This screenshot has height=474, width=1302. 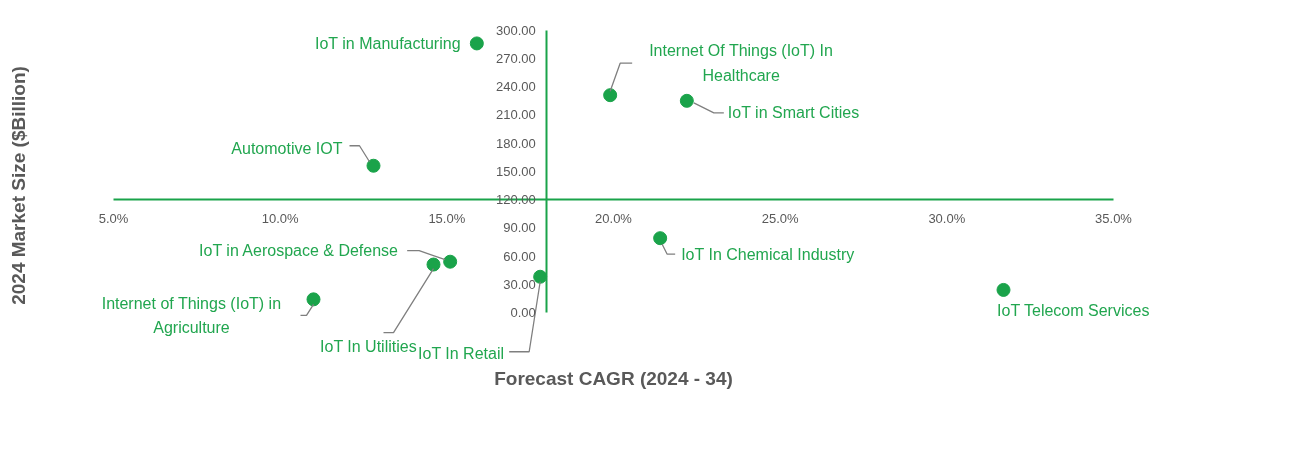 What do you see at coordinates (18, 185) in the screenshot?
I see `y-axis-title: 2024 Market Size ($Billion)` at bounding box center [18, 185].